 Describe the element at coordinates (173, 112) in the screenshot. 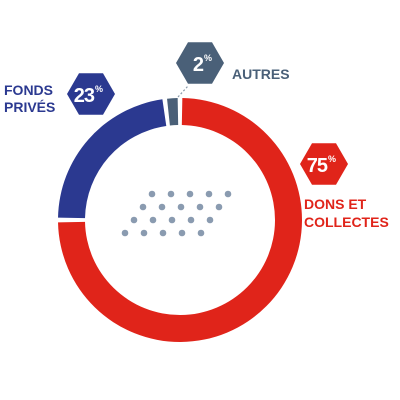

I see `slice-autres` at that location.